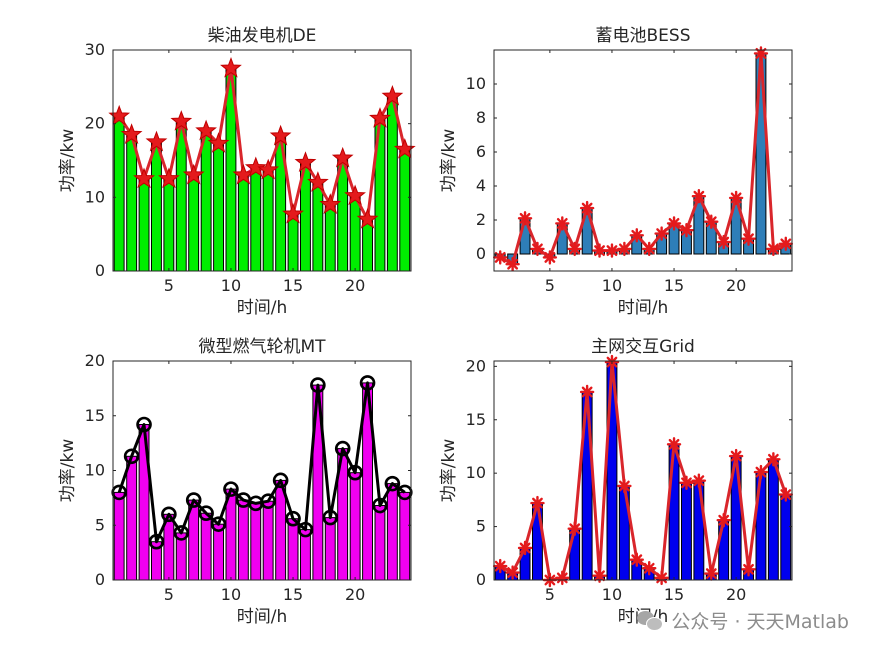 This screenshot has width=875, height=656. What do you see at coordinates (481, 185) in the screenshot?
I see `y-tick-label: 4` at bounding box center [481, 185].